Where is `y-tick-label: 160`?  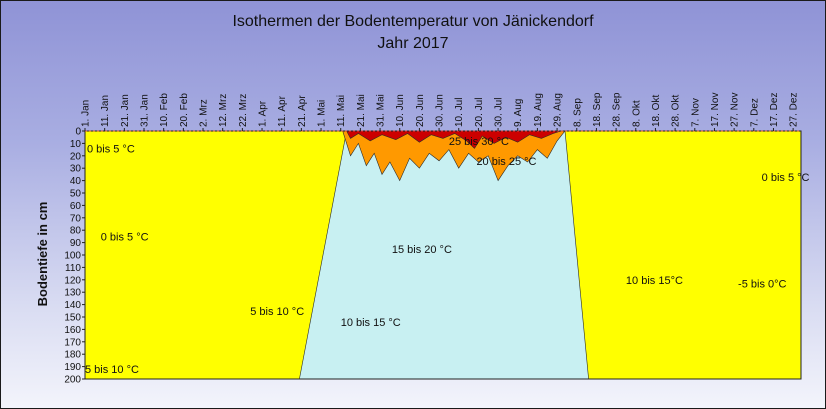 y-tick-label: 160 is located at coordinates (72, 330).